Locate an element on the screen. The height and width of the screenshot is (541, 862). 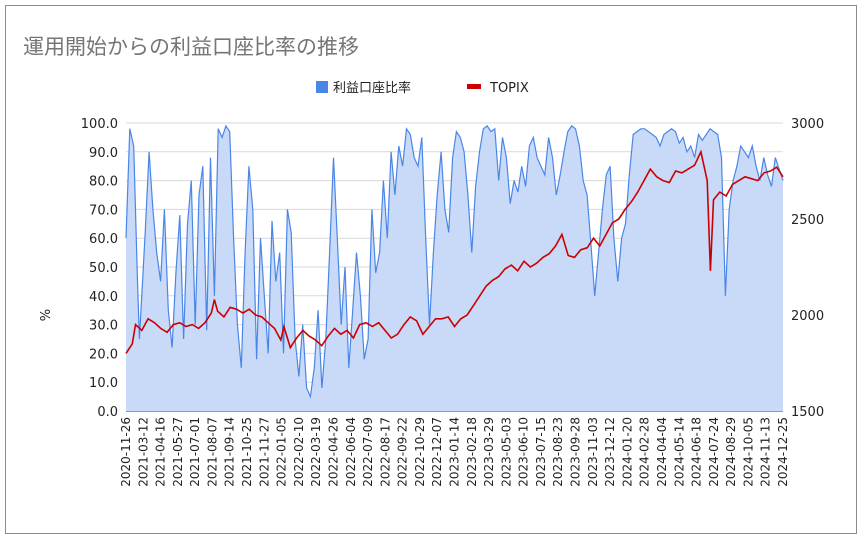
legend: 利益口座比率 TOPIX is located at coordinates (422, 88).